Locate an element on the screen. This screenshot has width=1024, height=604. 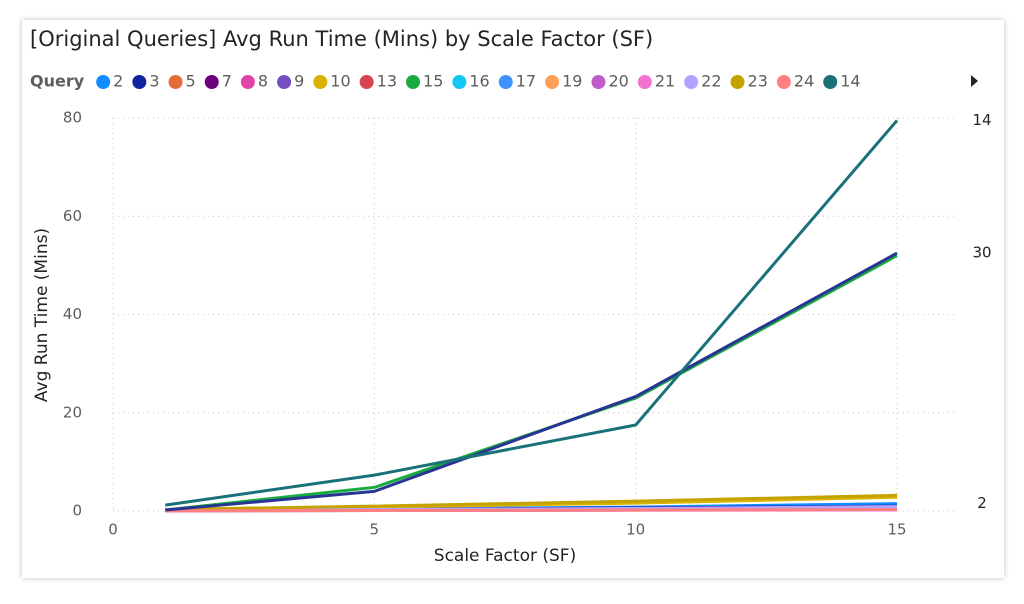
legend-title: Query is located at coordinates (57, 81).